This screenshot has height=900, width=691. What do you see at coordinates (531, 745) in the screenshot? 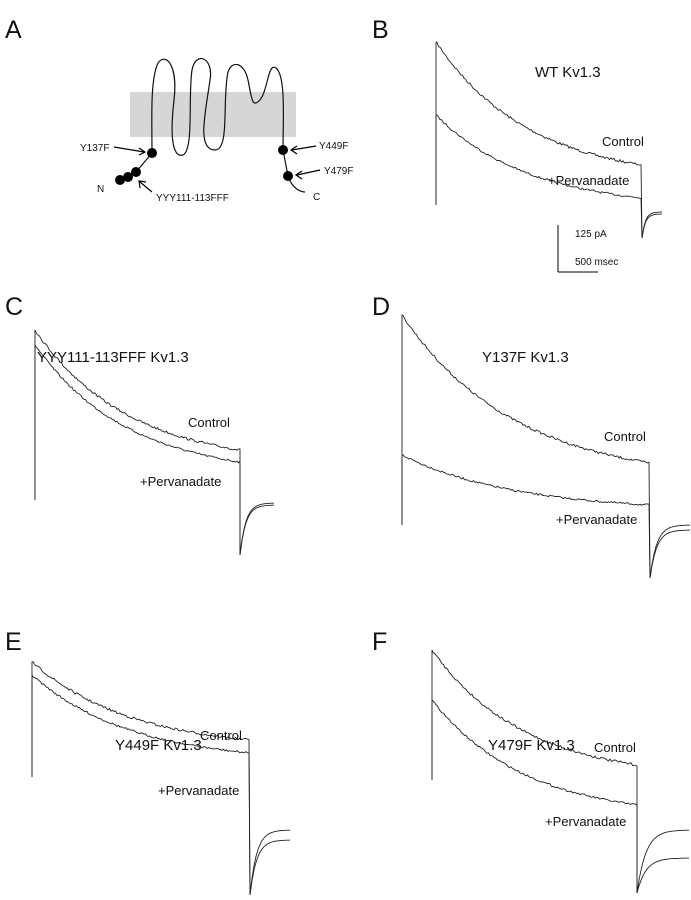
I see `panel-title: Y479F Kv1.3` at bounding box center [531, 745].